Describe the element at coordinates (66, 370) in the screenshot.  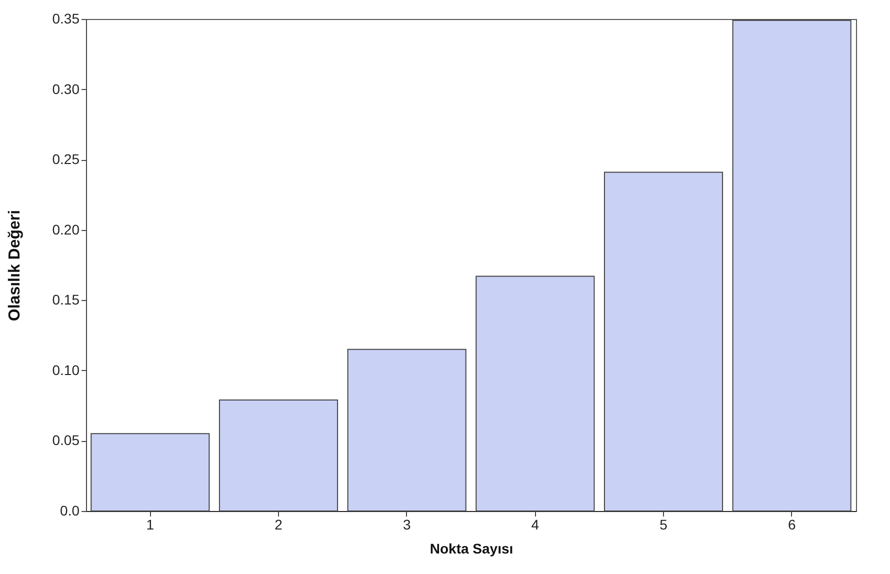
I see `y-tick-label: 0.10` at that location.